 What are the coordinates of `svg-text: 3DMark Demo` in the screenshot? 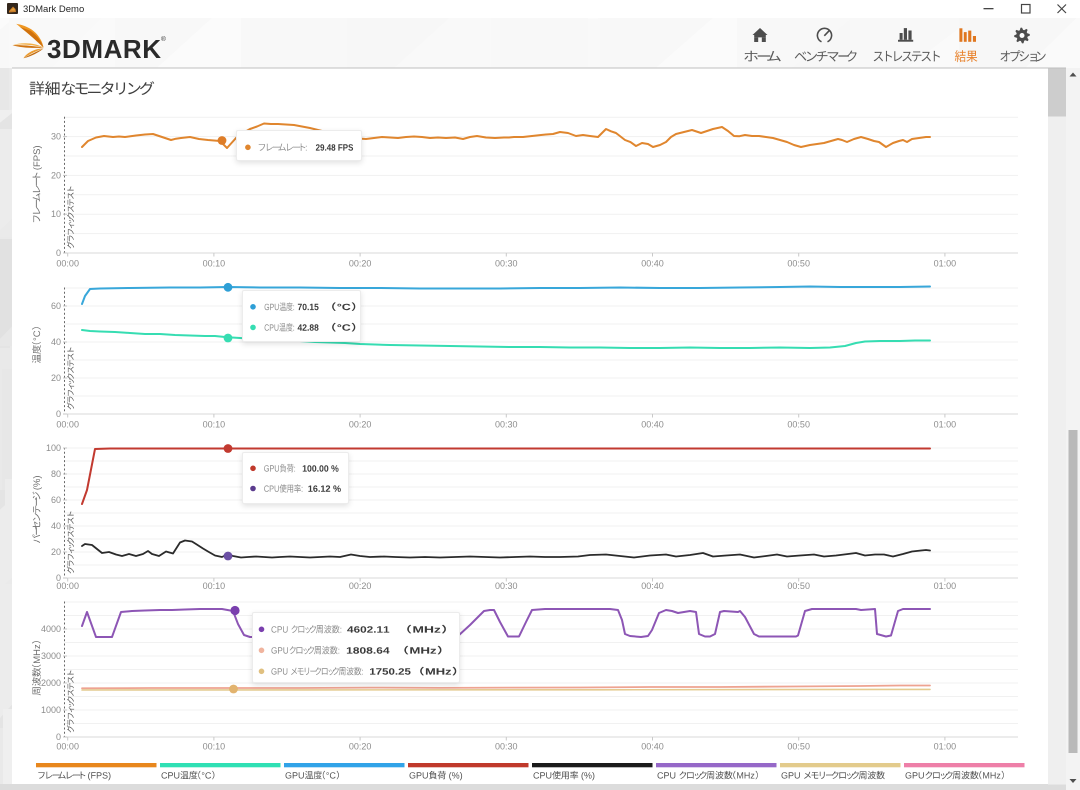 It's located at (53, 9).